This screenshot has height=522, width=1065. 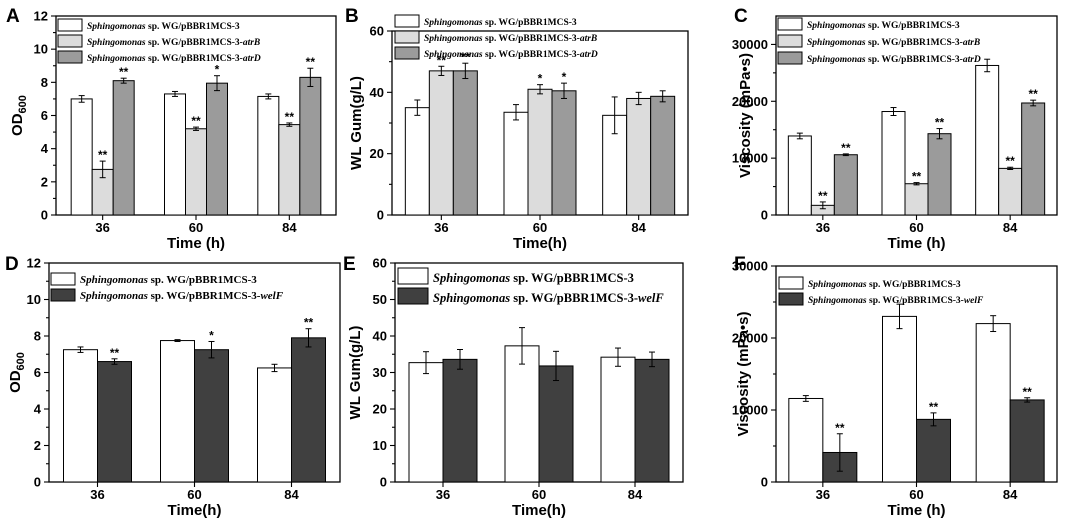 I want to click on y-tick-label: 0, so click(x=383, y=482).